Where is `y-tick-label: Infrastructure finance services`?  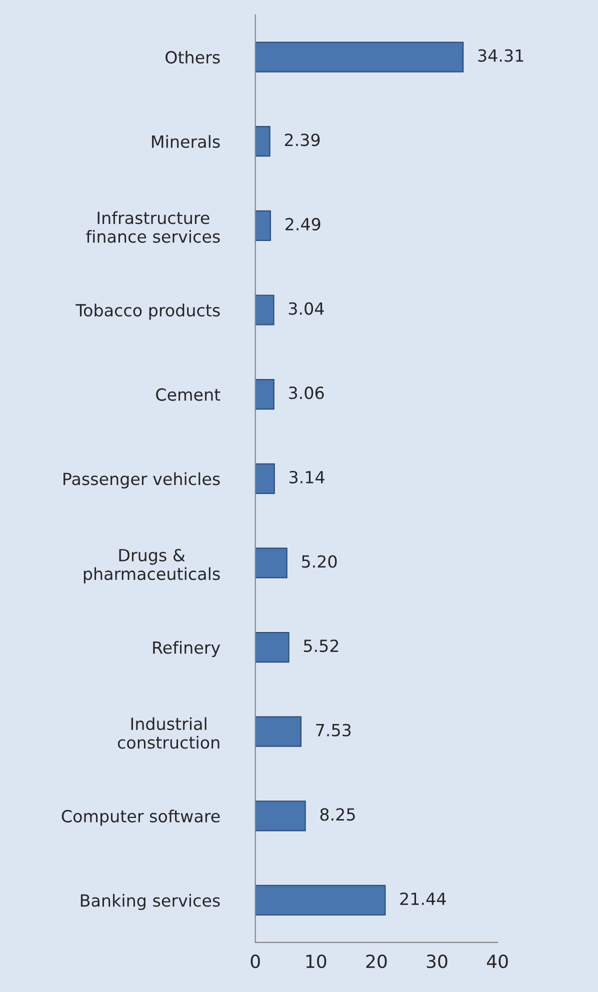 y-tick-label: Infrastructure finance services is located at coordinates (153, 227).